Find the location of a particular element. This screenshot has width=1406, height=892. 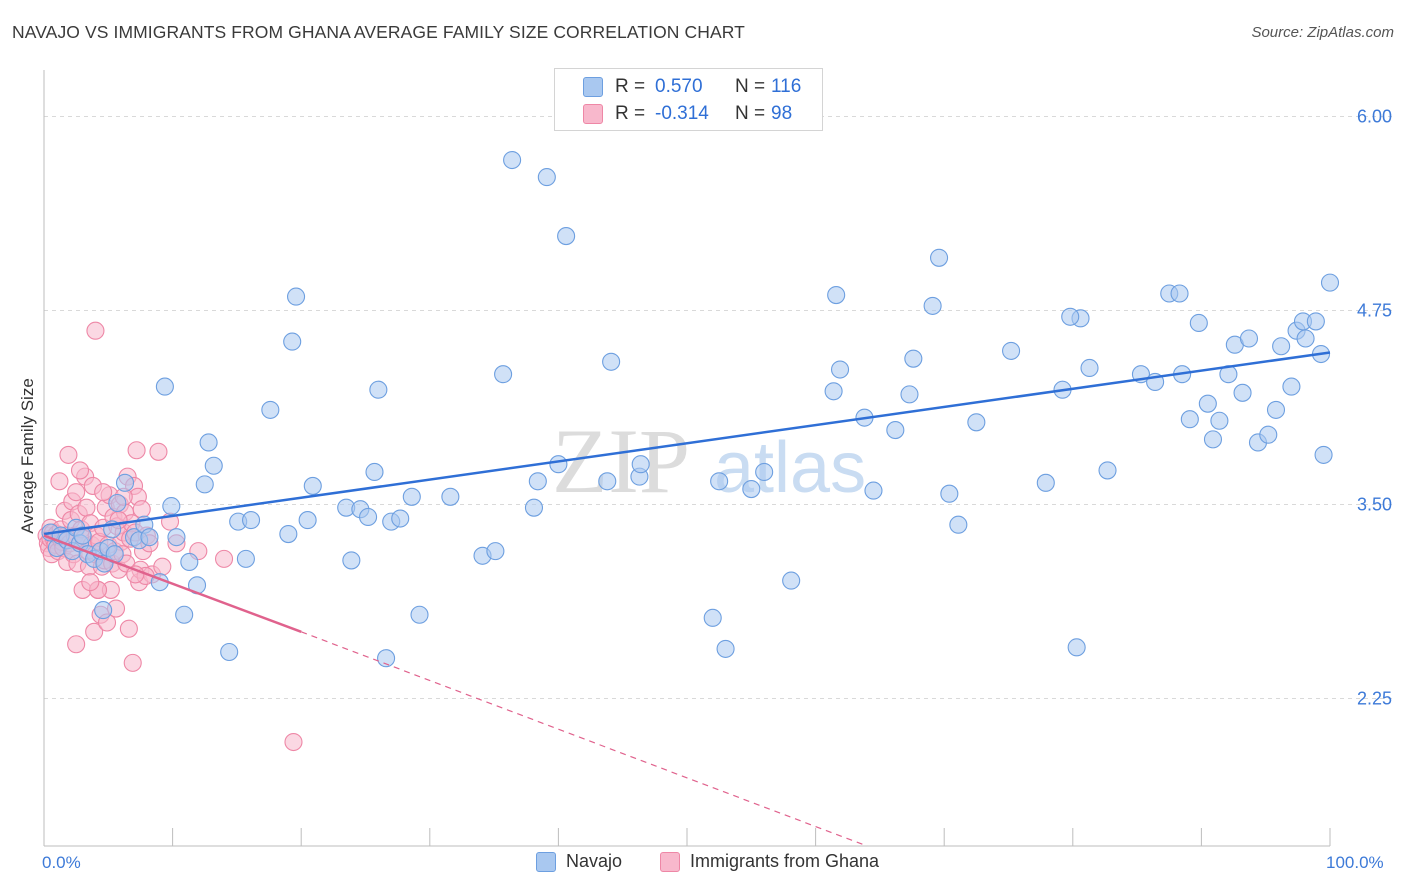

r-value: 0.570 is located at coordinates (679, 86).